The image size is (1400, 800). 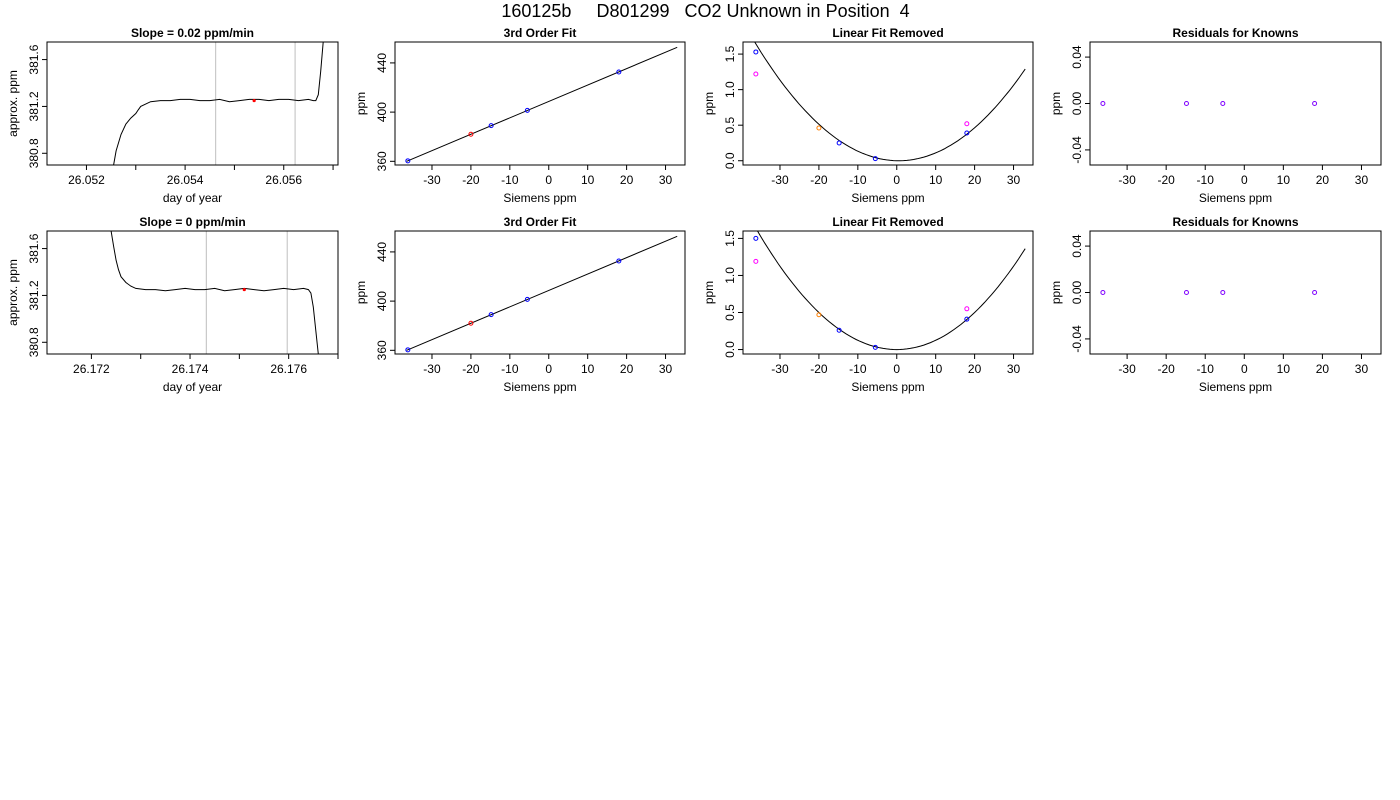 I want to click on x-axis-label: day of year, so click(x=192, y=198).